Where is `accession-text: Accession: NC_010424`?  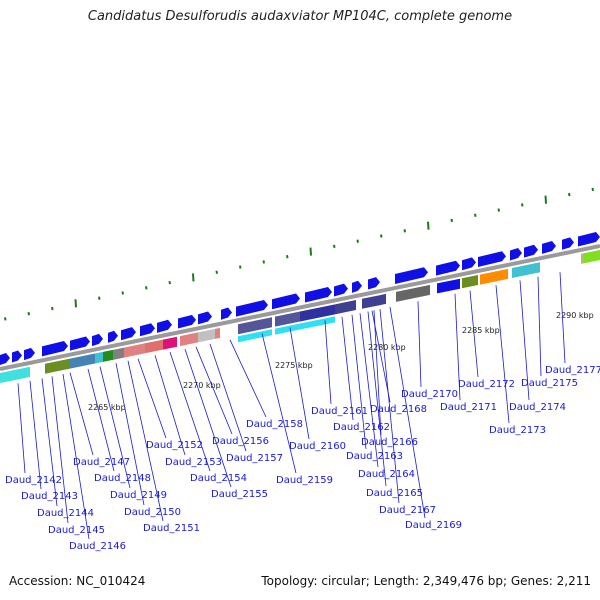 accession-text: Accession: NC_010424 is located at coordinates (77, 581).